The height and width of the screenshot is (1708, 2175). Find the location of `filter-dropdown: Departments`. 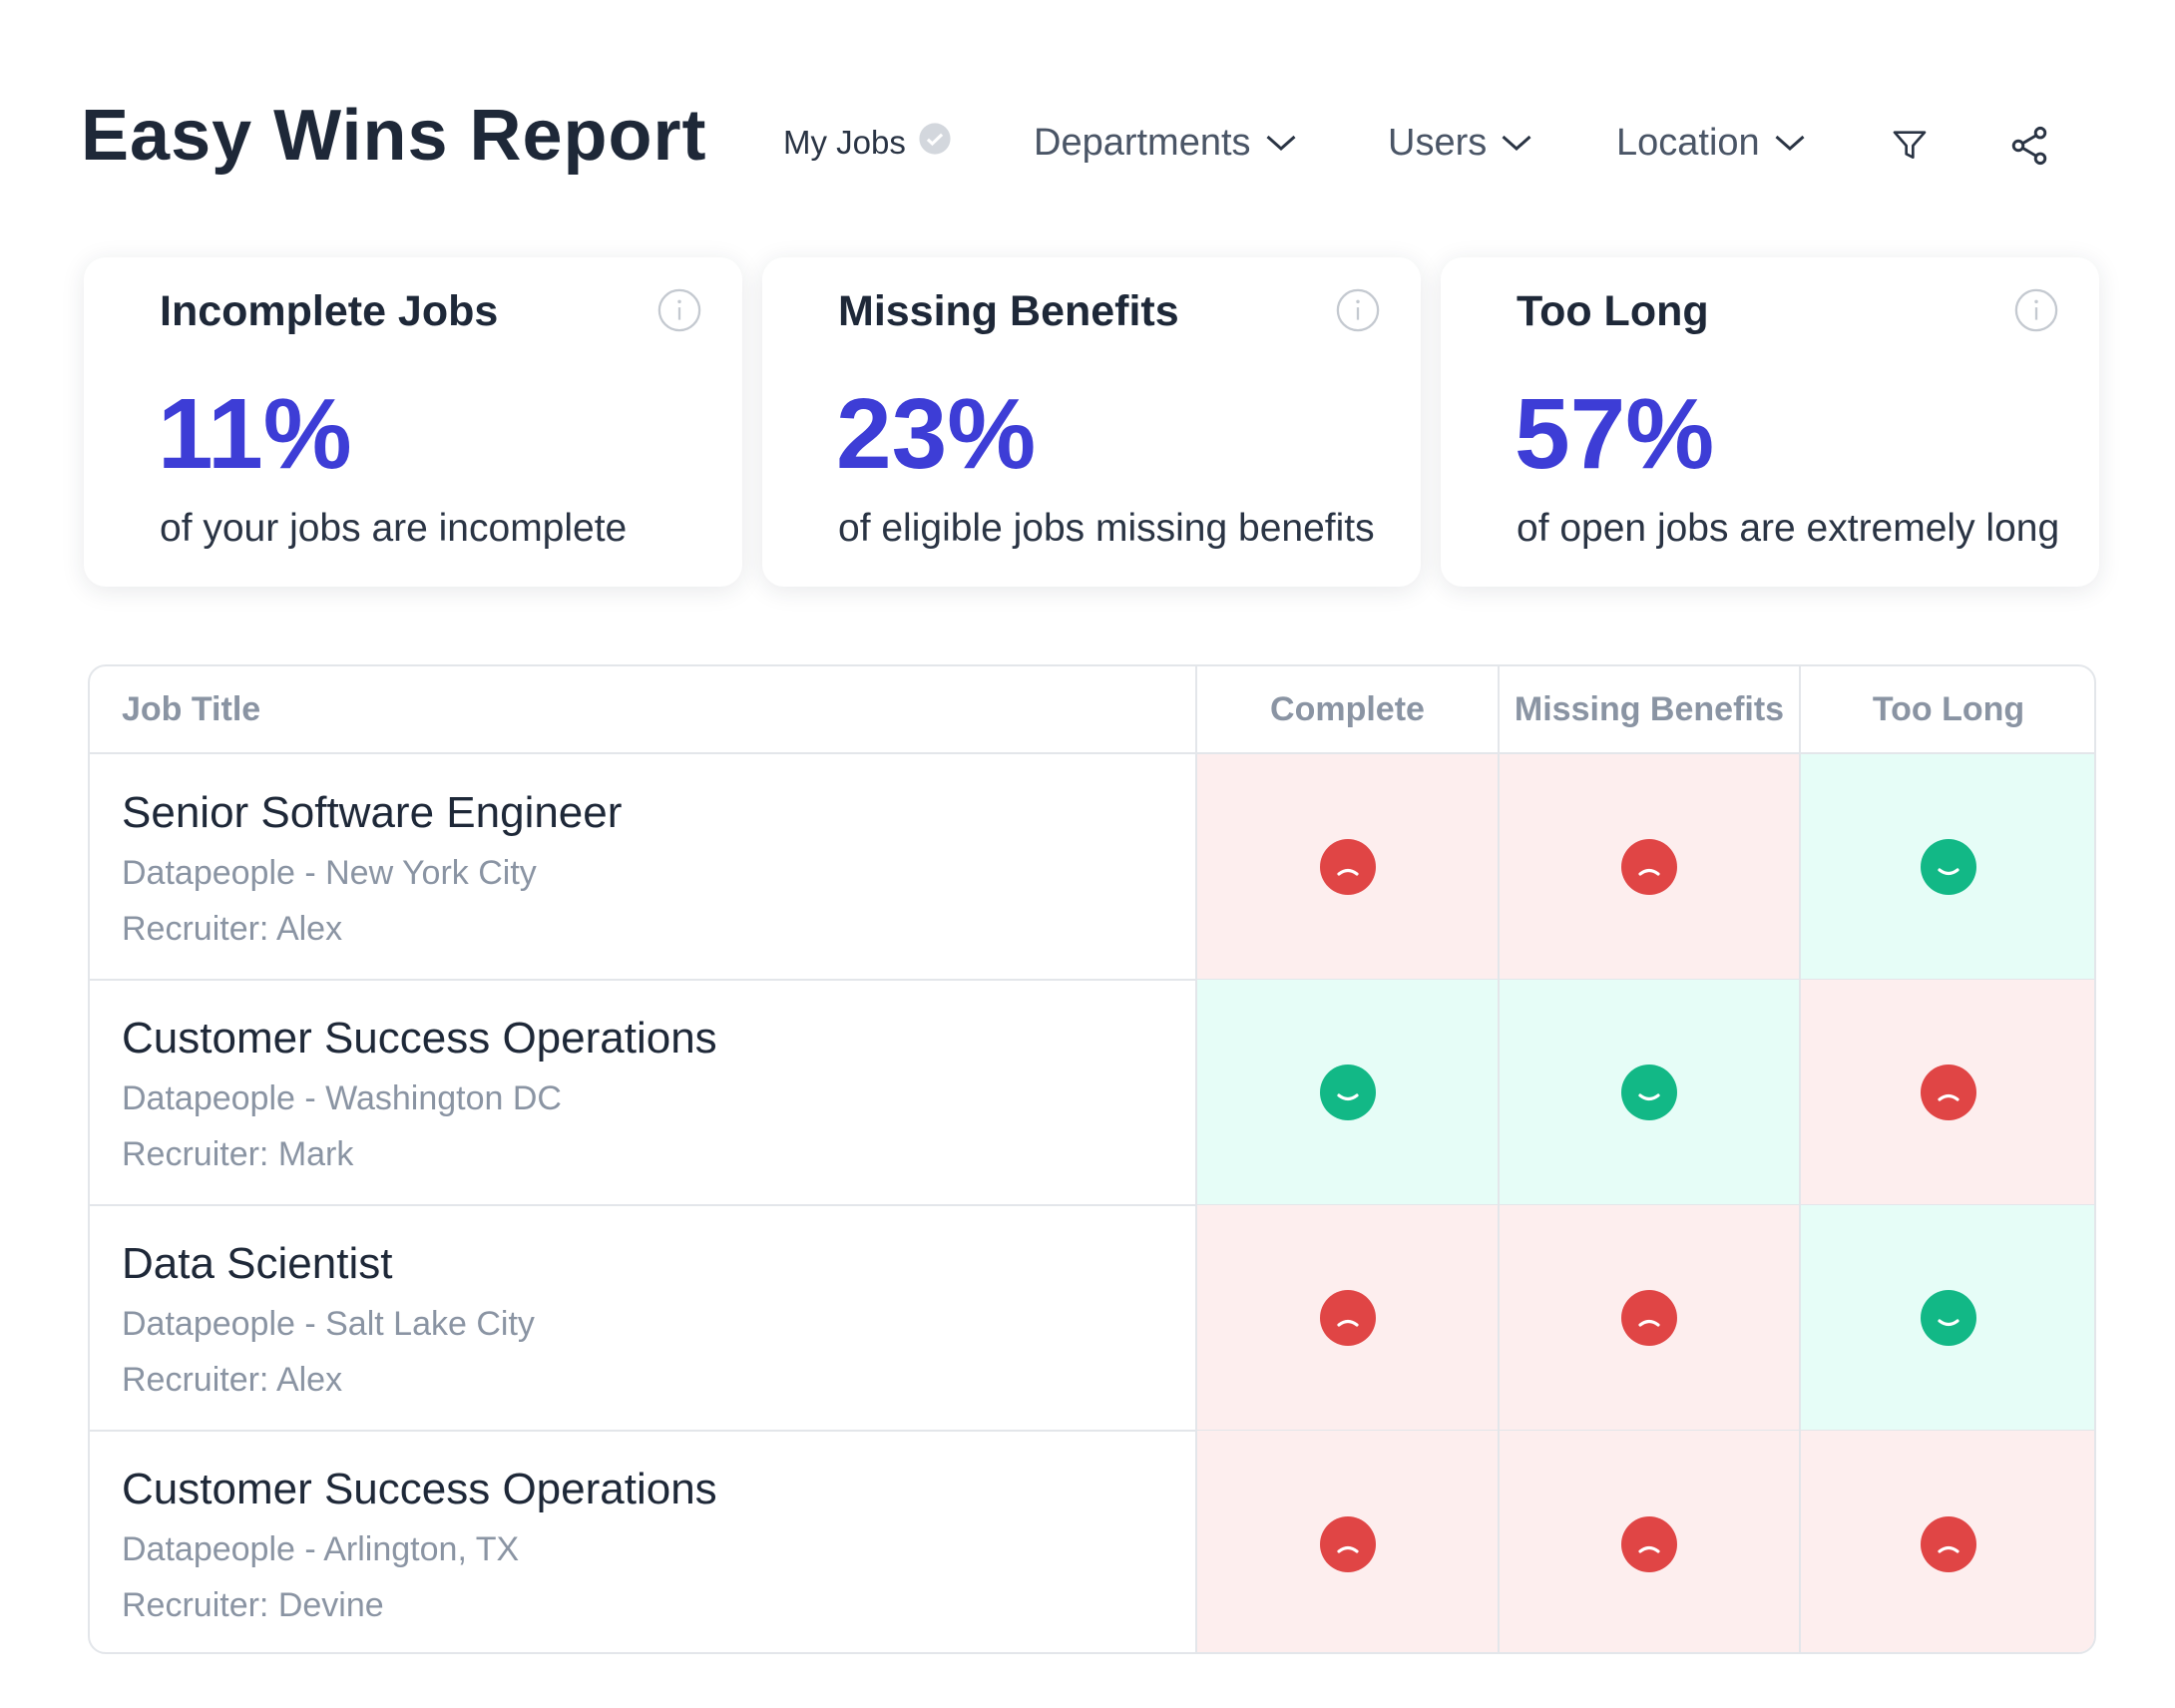

filter-dropdown: Departments is located at coordinates (1166, 143).